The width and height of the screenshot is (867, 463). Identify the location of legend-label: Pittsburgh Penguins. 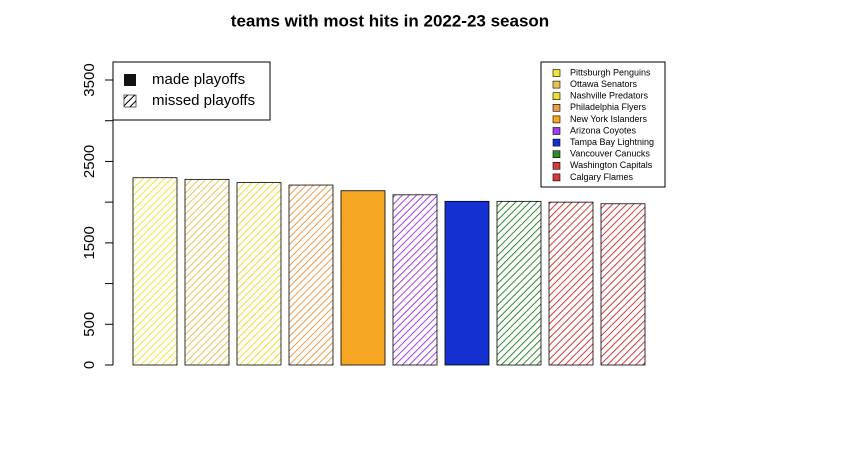
(610, 72).